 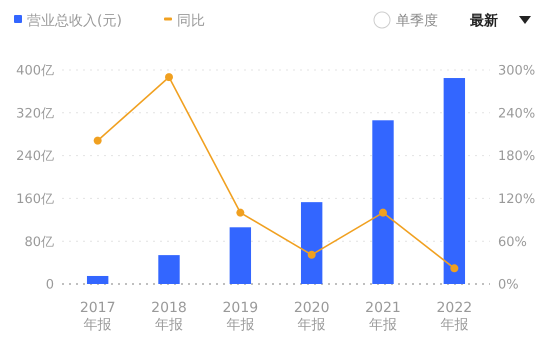 I want to click on x-tick-label: 2020 年报, so click(x=312, y=316).